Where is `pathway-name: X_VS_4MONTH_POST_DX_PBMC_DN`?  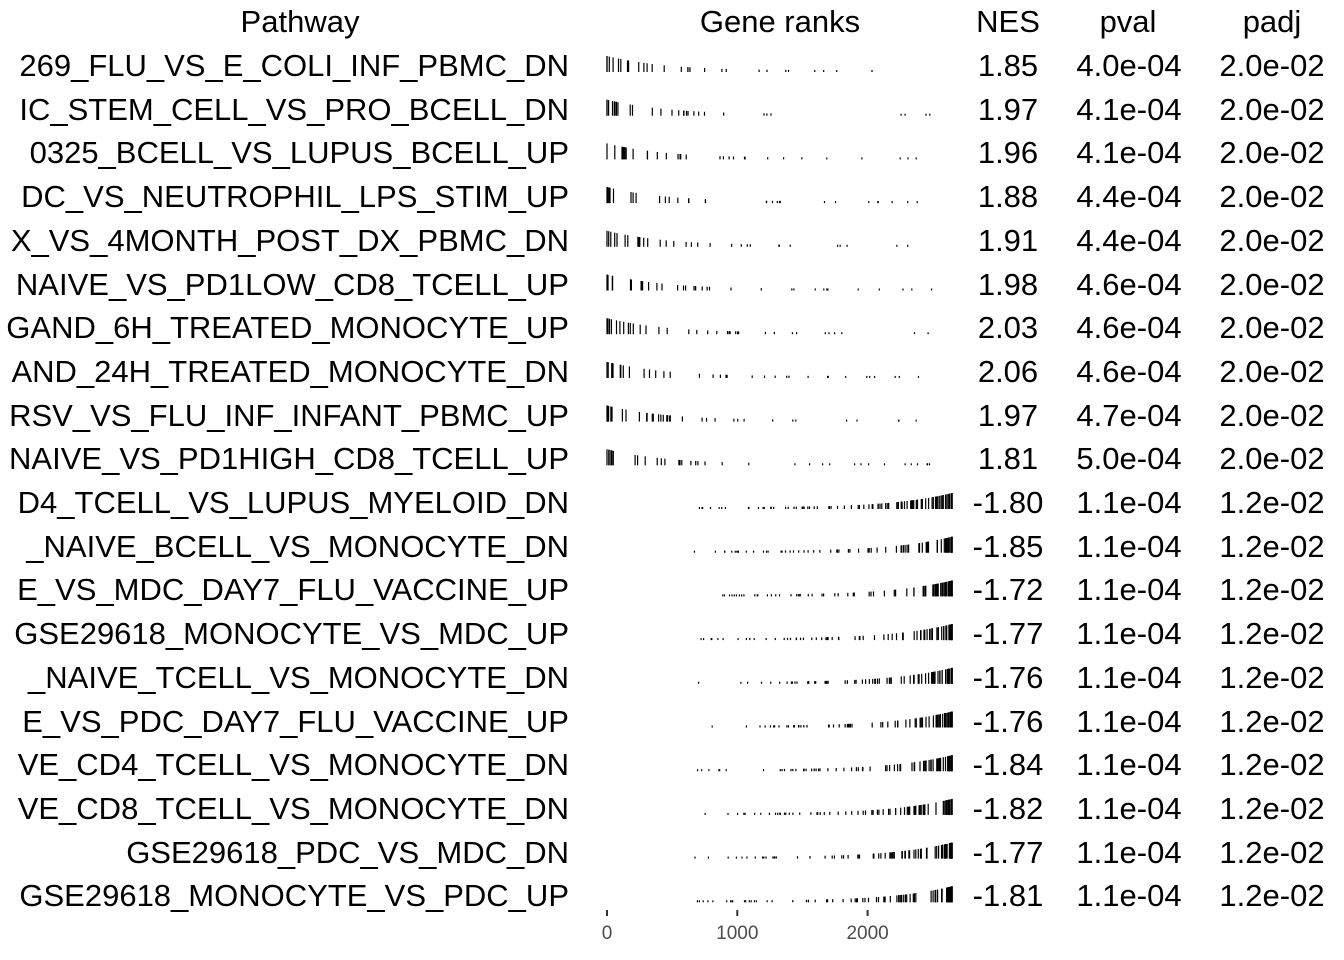
pathway-name: X_VS_4MONTH_POST_DX_PBMC_DN is located at coordinates (289, 240).